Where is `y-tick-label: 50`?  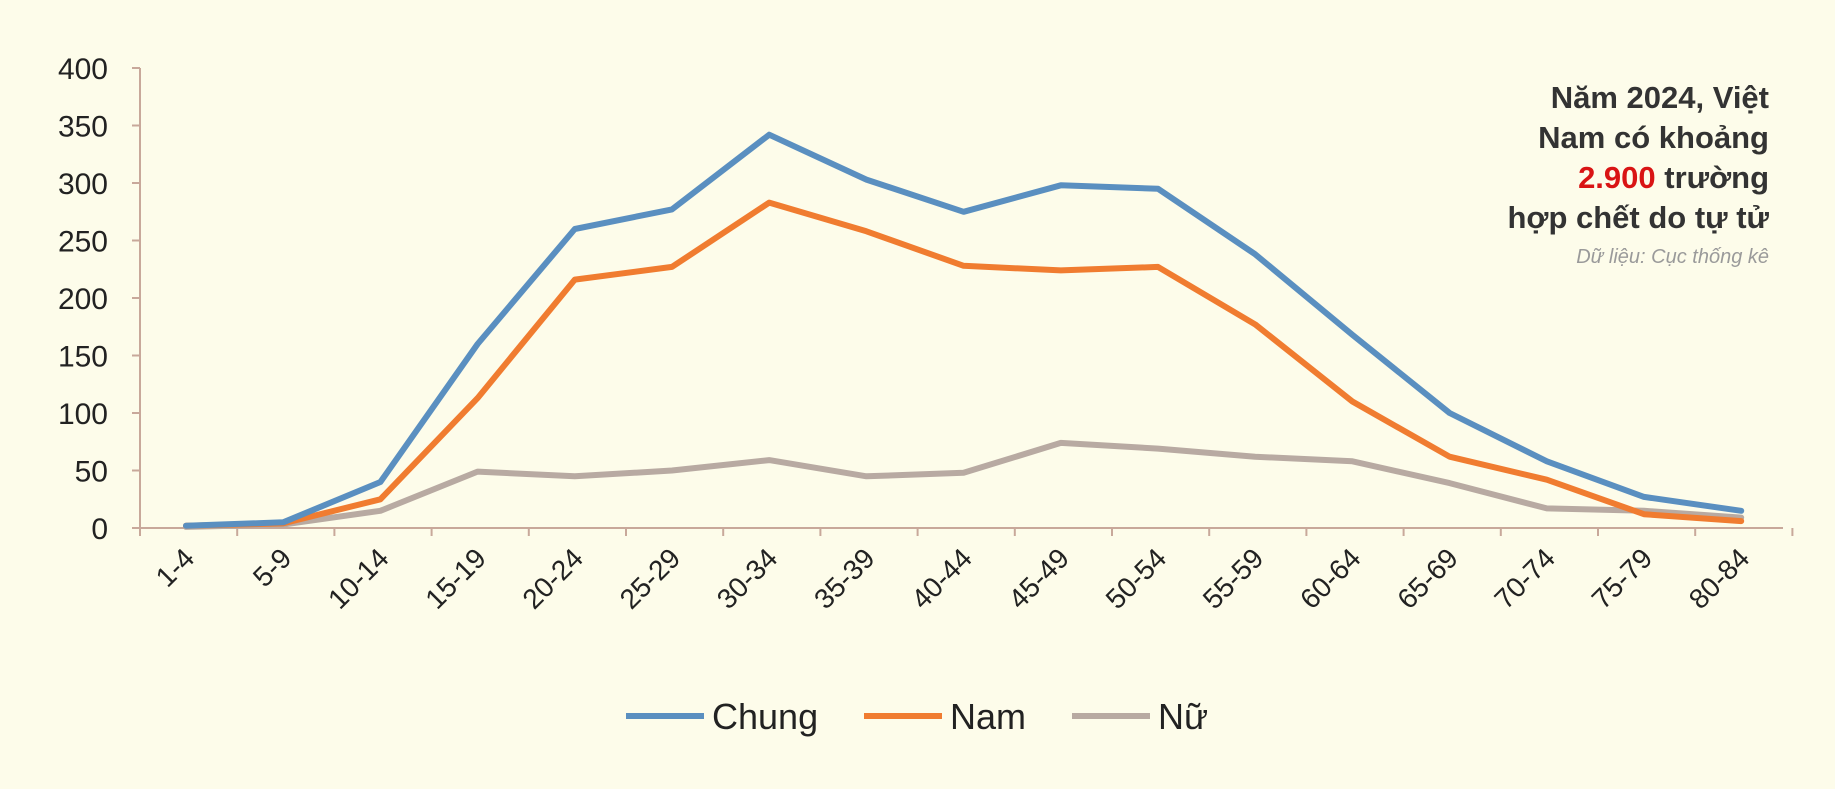
y-tick-label: 50 is located at coordinates (91, 472).